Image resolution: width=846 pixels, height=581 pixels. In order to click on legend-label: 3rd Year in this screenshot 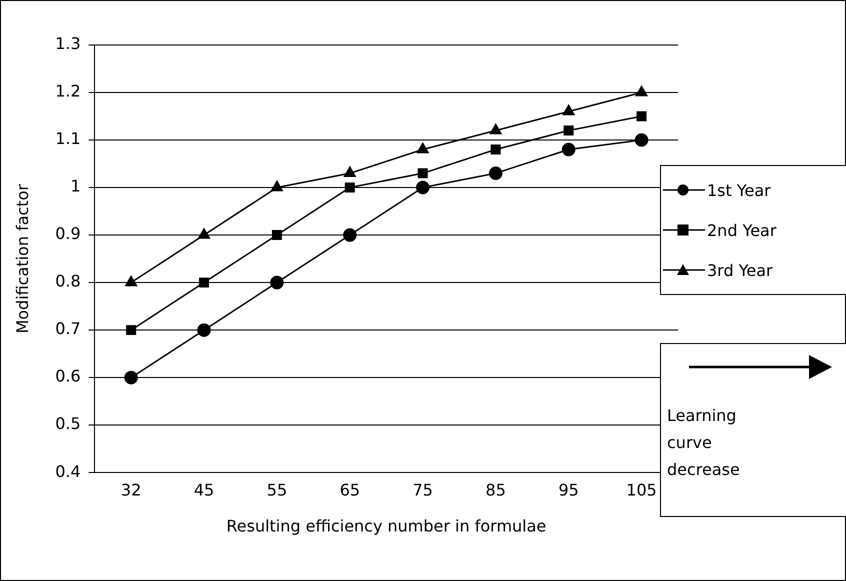, I will do `click(740, 270)`.